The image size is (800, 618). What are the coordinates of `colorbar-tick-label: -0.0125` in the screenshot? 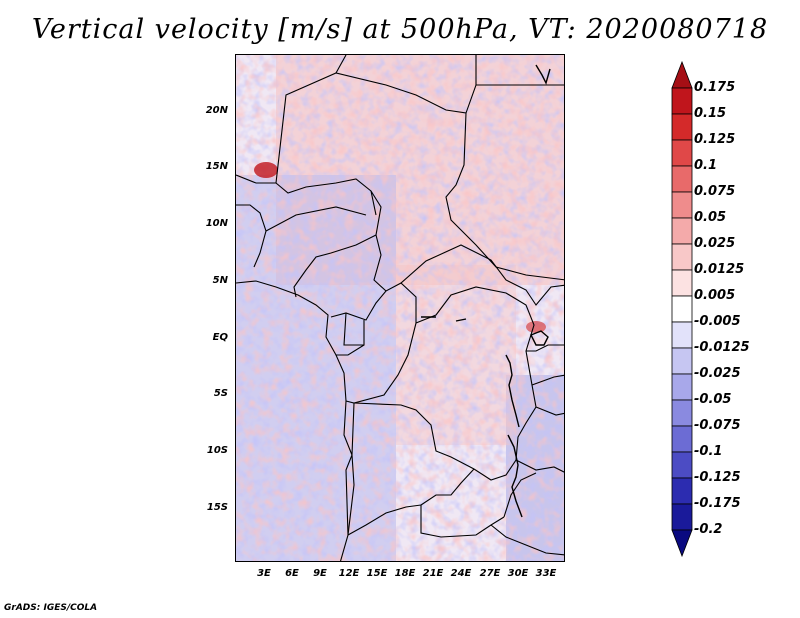 It's located at (722, 347).